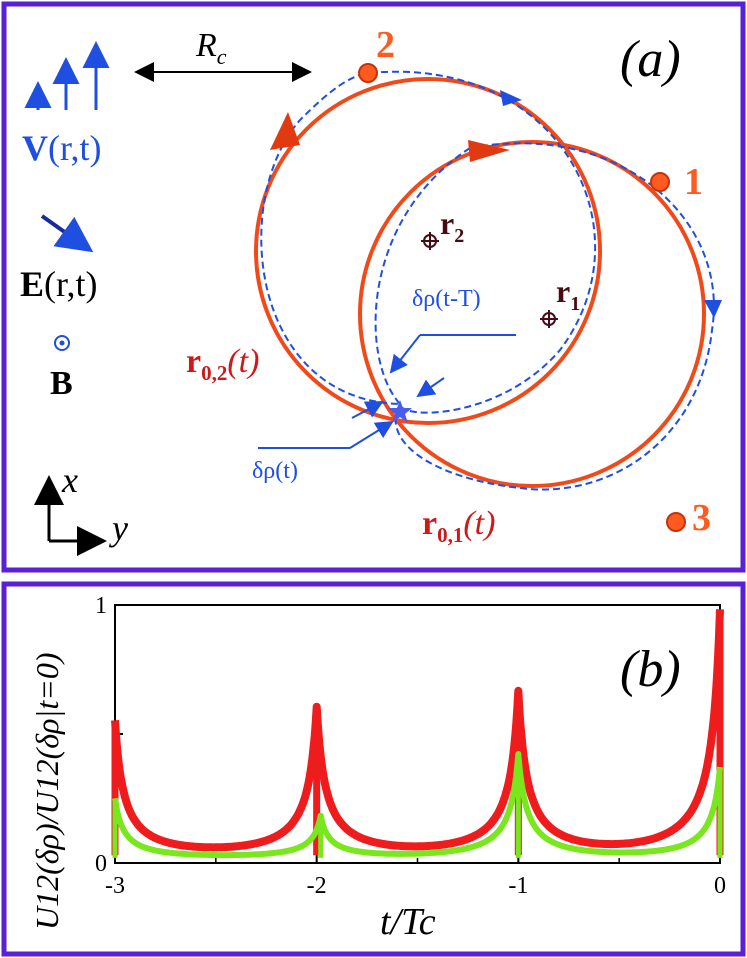 The height and width of the screenshot is (958, 747). What do you see at coordinates (115, 886) in the screenshot?
I see `x-tick-label: -3` at bounding box center [115, 886].